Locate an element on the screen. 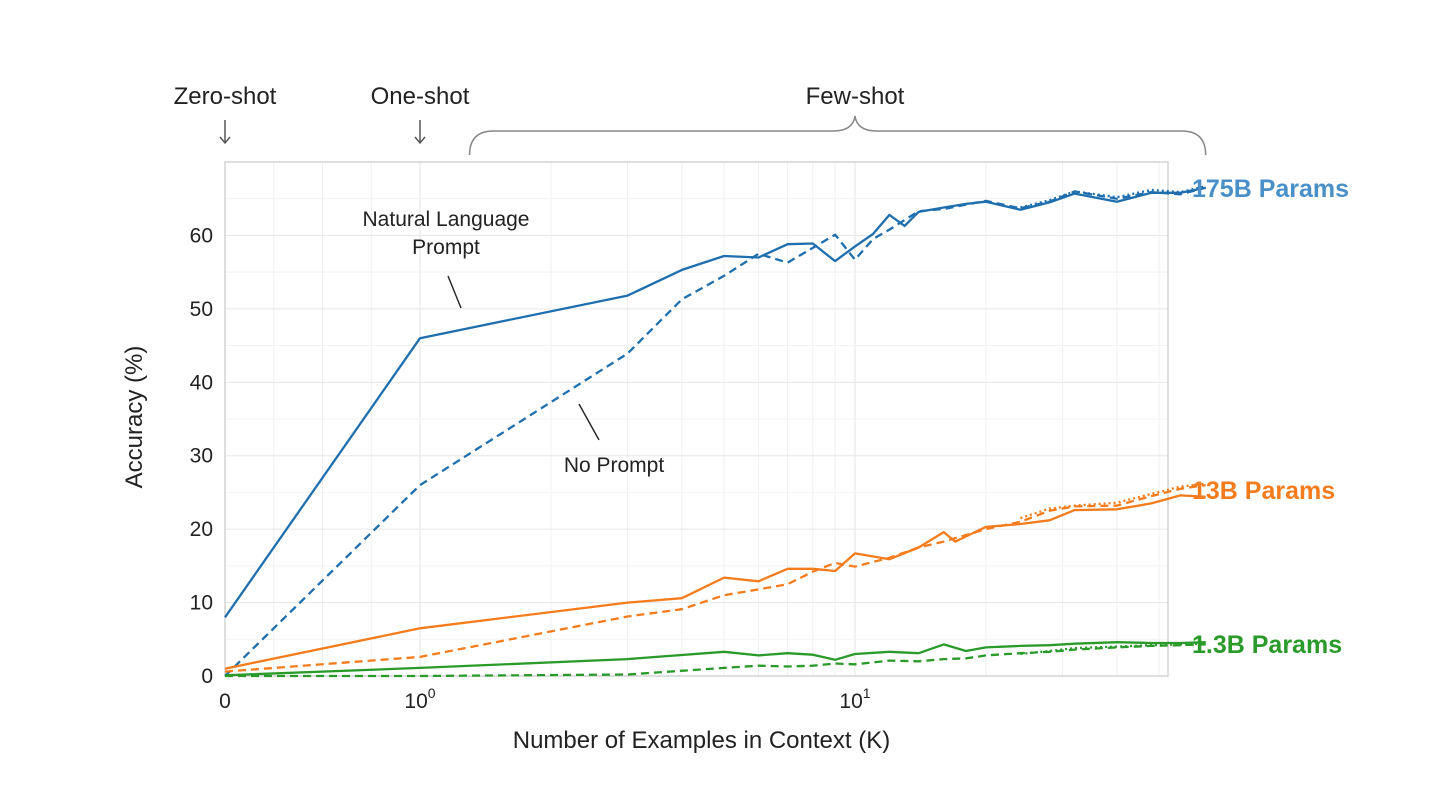 Image resolution: width=1456 pixels, height=786 pixels. series-label: 1.3B Params is located at coordinates (1267, 645).